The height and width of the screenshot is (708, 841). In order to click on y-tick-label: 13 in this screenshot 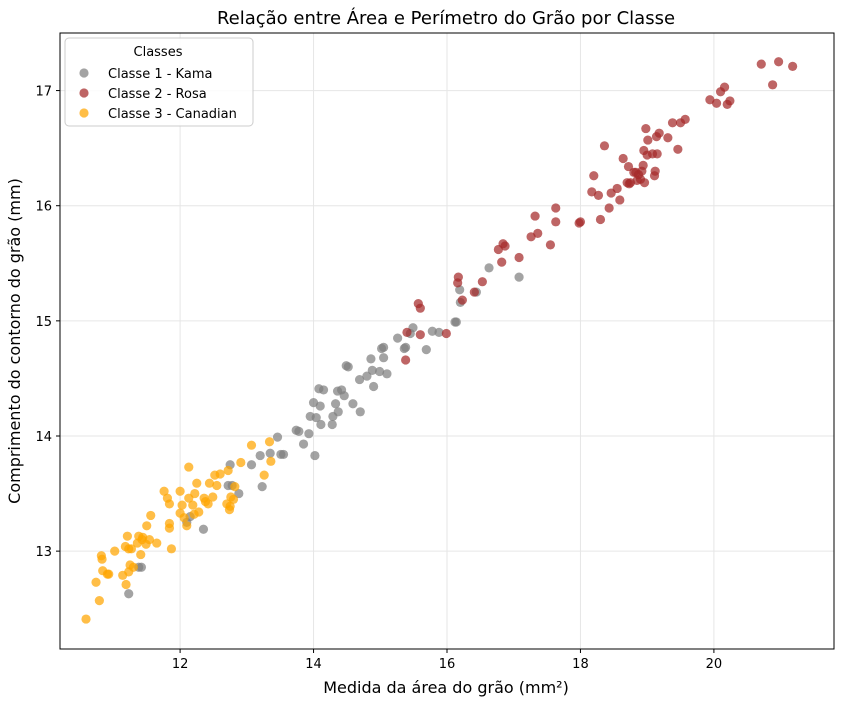, I will do `click(43, 552)`.